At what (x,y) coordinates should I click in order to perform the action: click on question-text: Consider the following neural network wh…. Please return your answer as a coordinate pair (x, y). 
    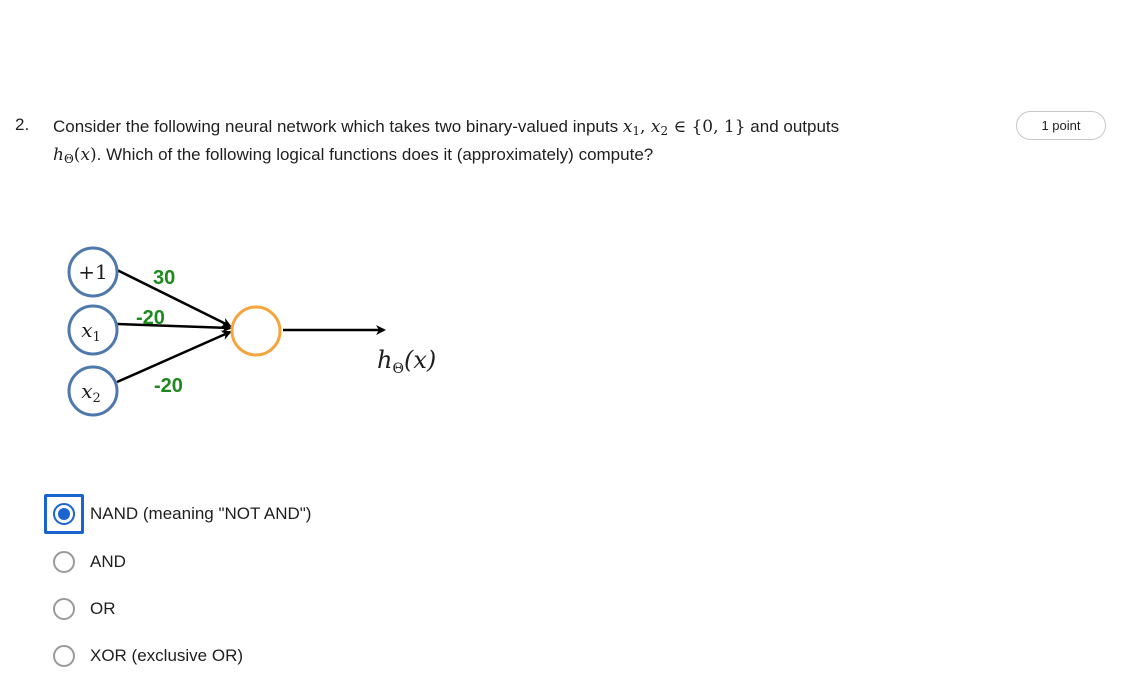
    Looking at the image, I should click on (518, 141).